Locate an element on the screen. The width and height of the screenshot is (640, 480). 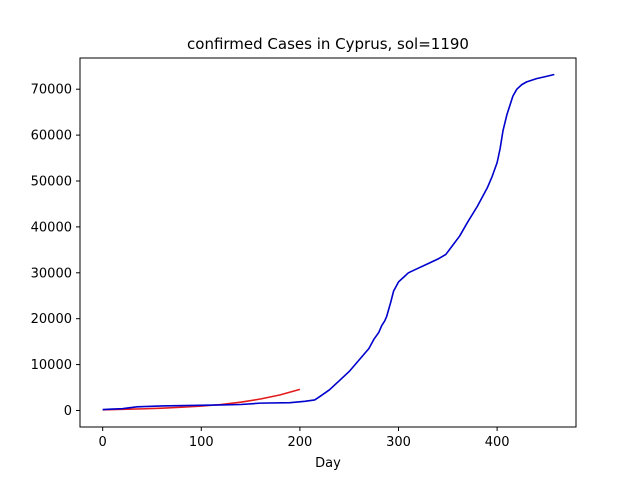
x-ticks: 0 100 200 300 400 is located at coordinates (304, 438).